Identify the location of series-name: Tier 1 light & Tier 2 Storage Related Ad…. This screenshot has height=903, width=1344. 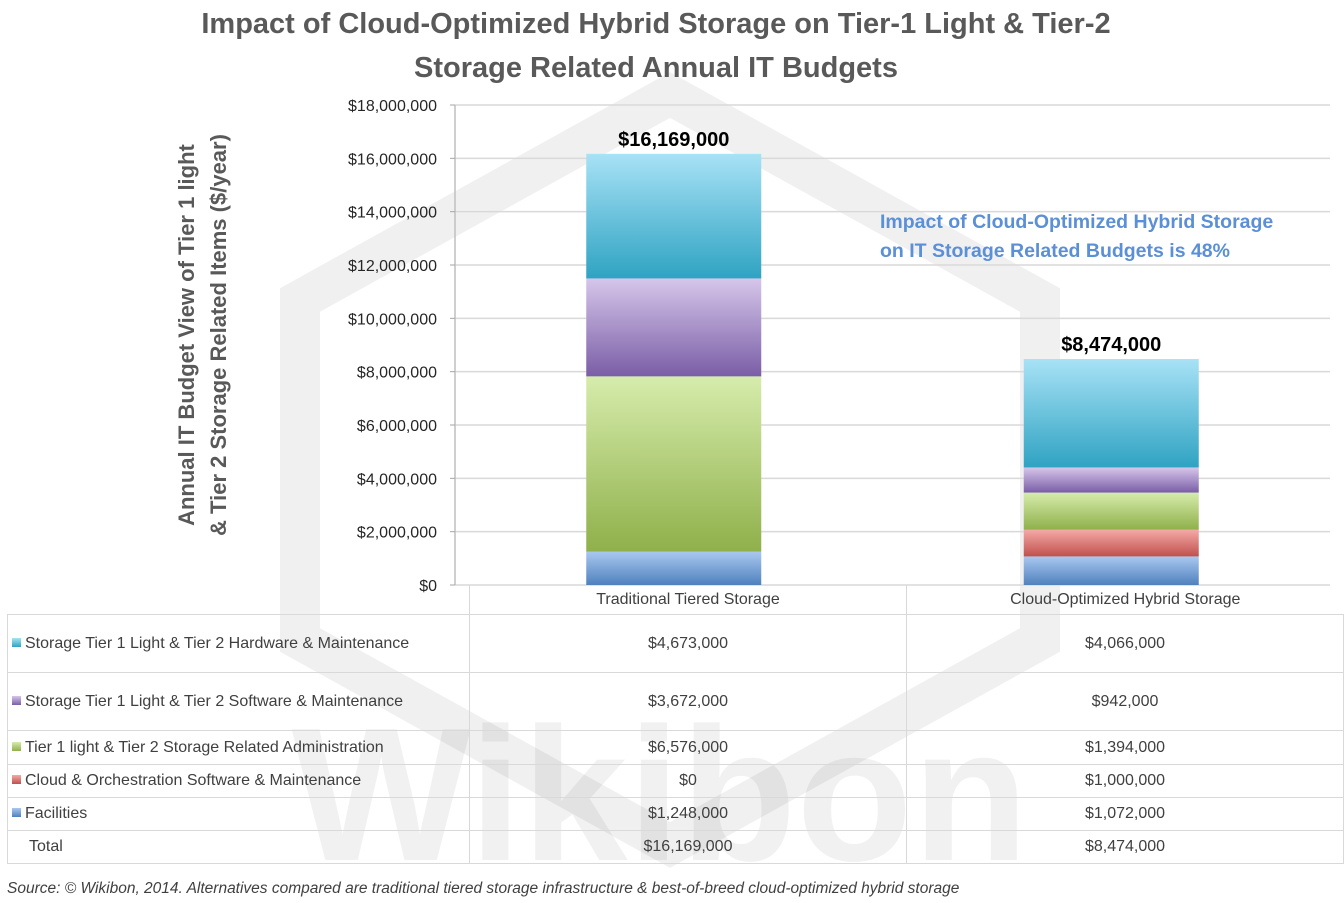
(204, 747).